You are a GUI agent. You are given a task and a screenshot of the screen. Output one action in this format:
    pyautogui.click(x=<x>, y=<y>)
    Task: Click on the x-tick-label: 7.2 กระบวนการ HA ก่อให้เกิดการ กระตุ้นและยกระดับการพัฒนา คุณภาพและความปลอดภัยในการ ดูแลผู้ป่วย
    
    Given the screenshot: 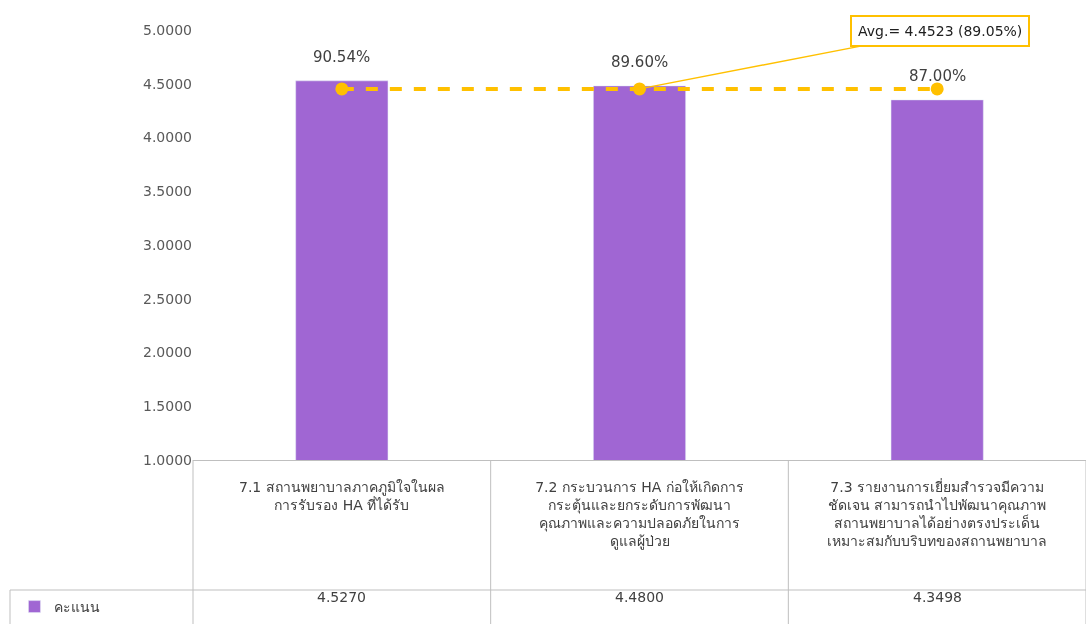 What is the action you would take?
    pyautogui.click(x=639, y=514)
    